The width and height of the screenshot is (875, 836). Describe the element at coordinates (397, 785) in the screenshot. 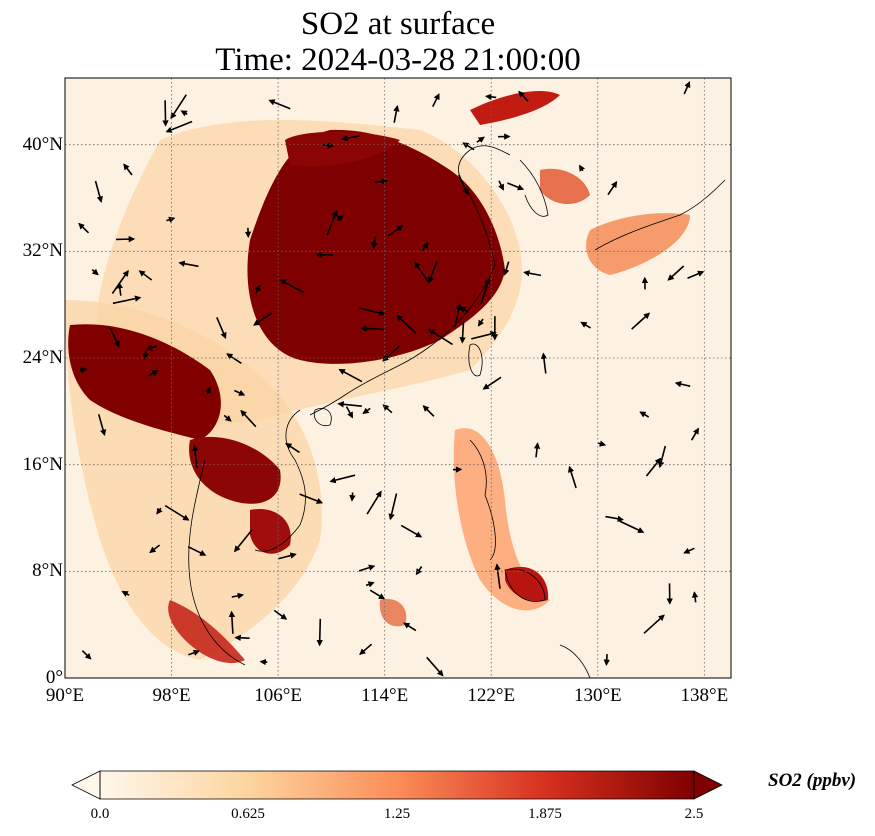

I see `colorbar-gradient` at that location.